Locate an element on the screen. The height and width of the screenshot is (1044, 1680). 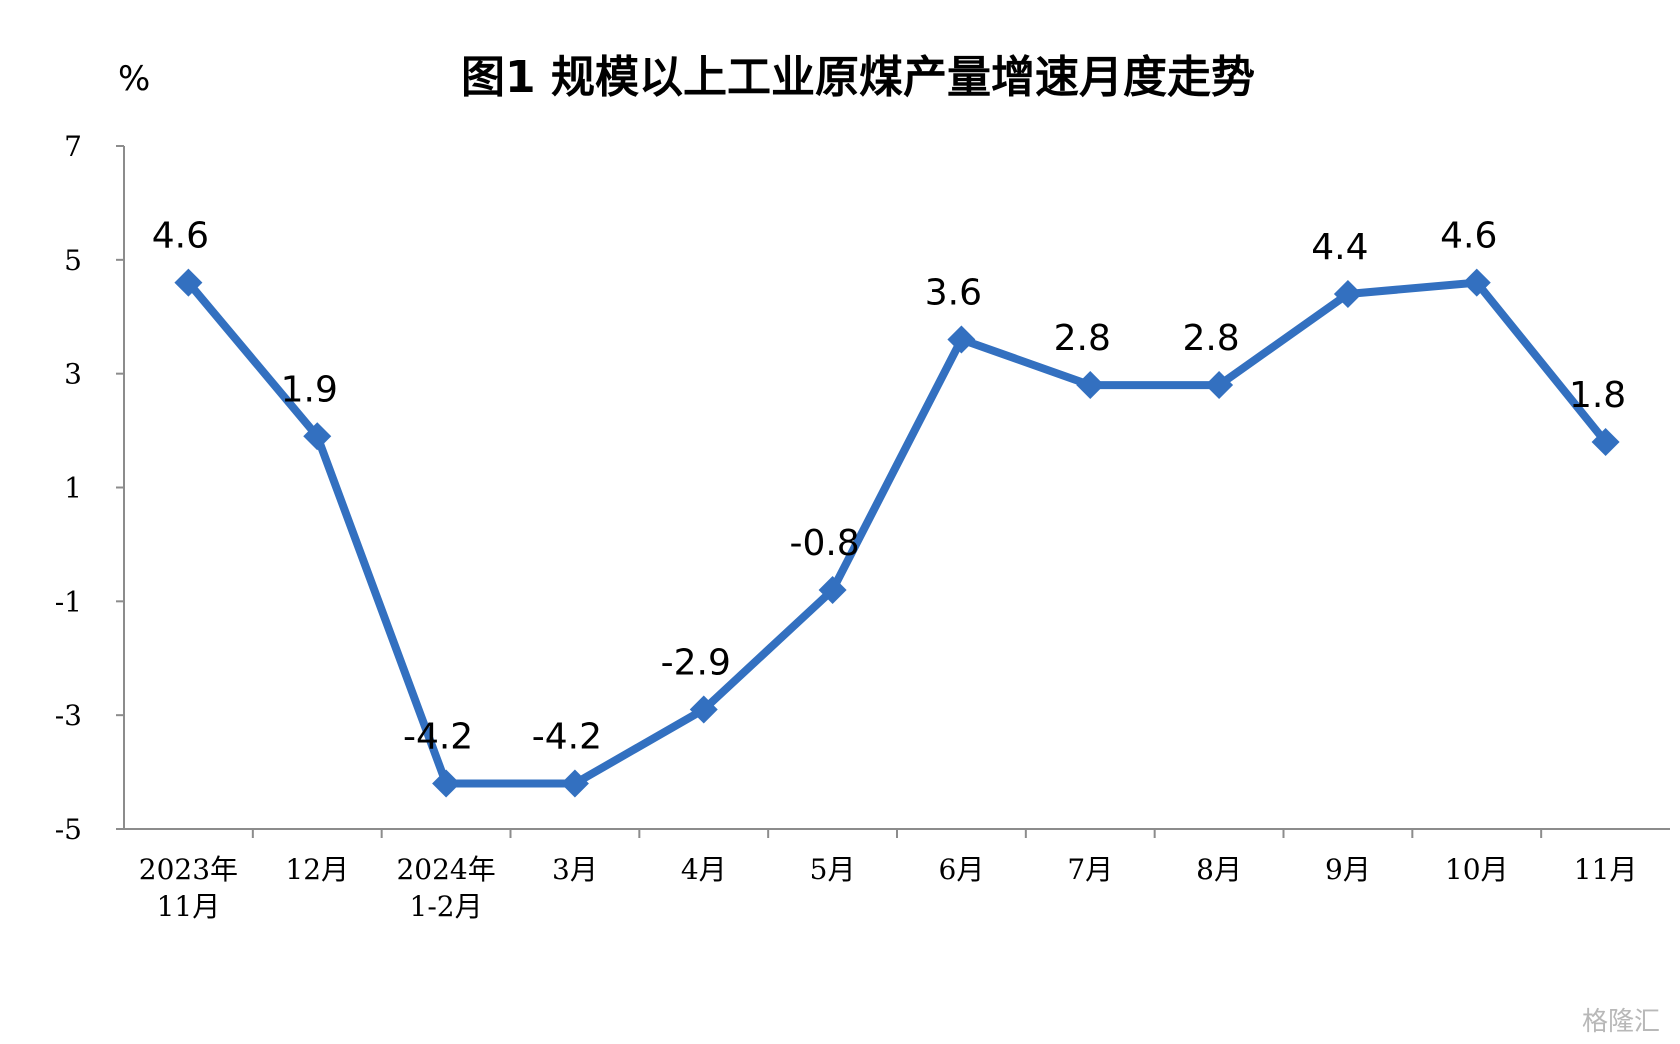
x-tick-label: 11月 is located at coordinates (1606, 869).